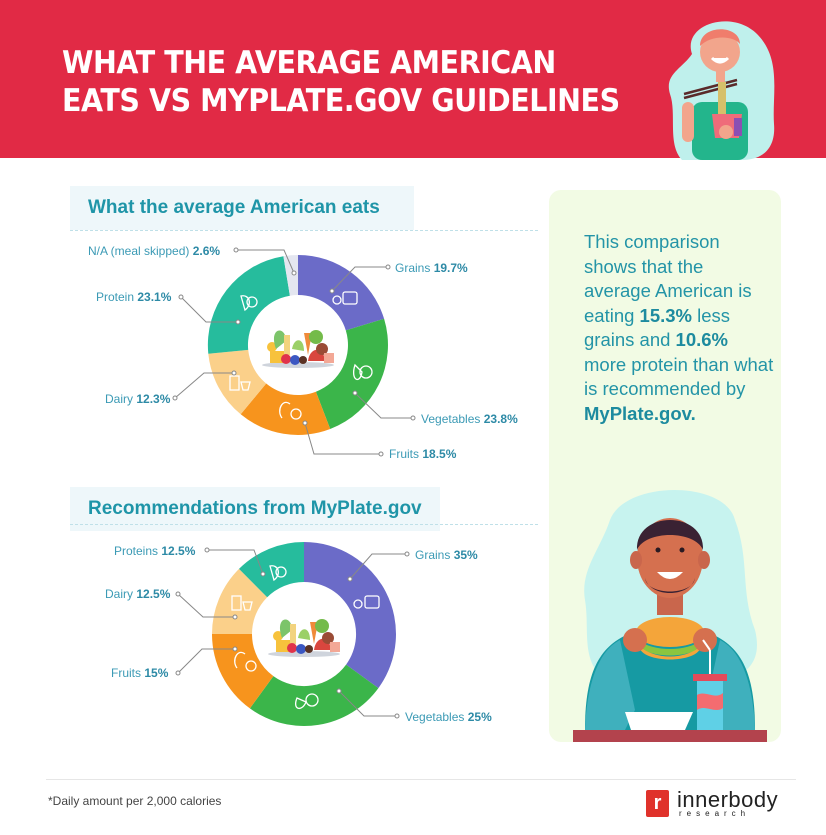 This screenshot has width=826, height=835. I want to click on title-line-1: WHAT THE AVERAGE AMERICAN, so click(309, 63).